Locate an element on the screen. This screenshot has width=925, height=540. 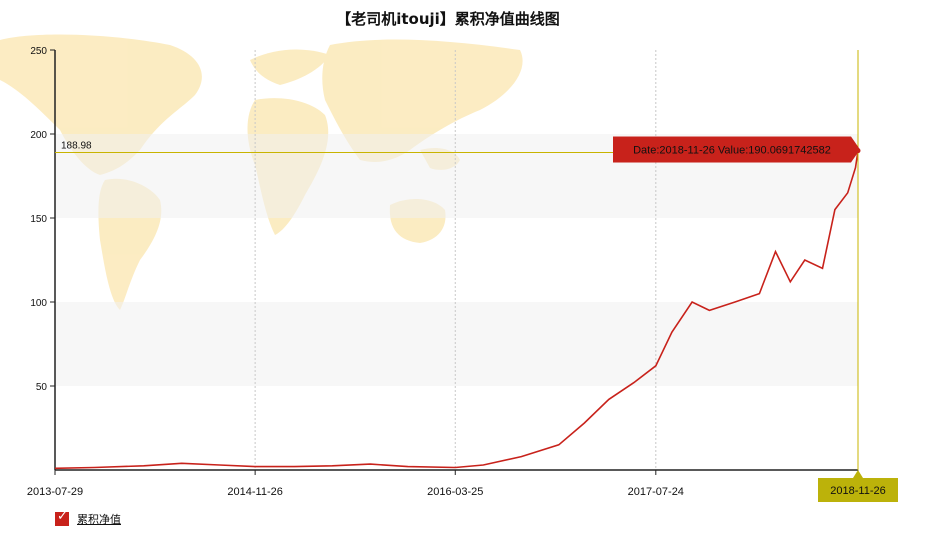
legend-item: ✓ 累积净值 is located at coordinates (88, 518).